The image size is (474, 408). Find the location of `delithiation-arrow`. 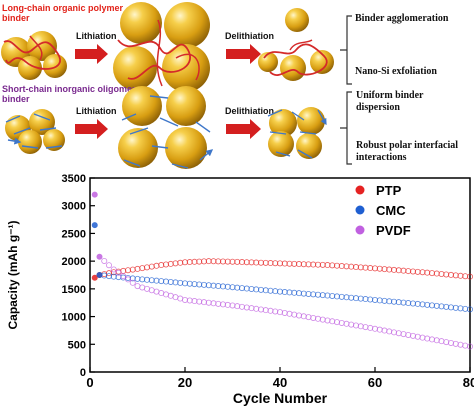

delithiation-arrow is located at coordinates (243, 54).